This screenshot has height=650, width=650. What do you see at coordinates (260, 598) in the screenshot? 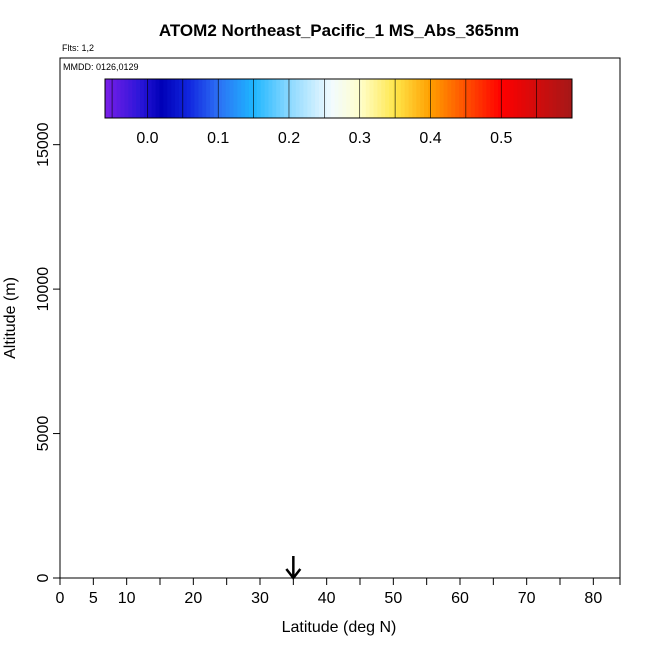
I see `x-tick-label: 30` at bounding box center [260, 598].